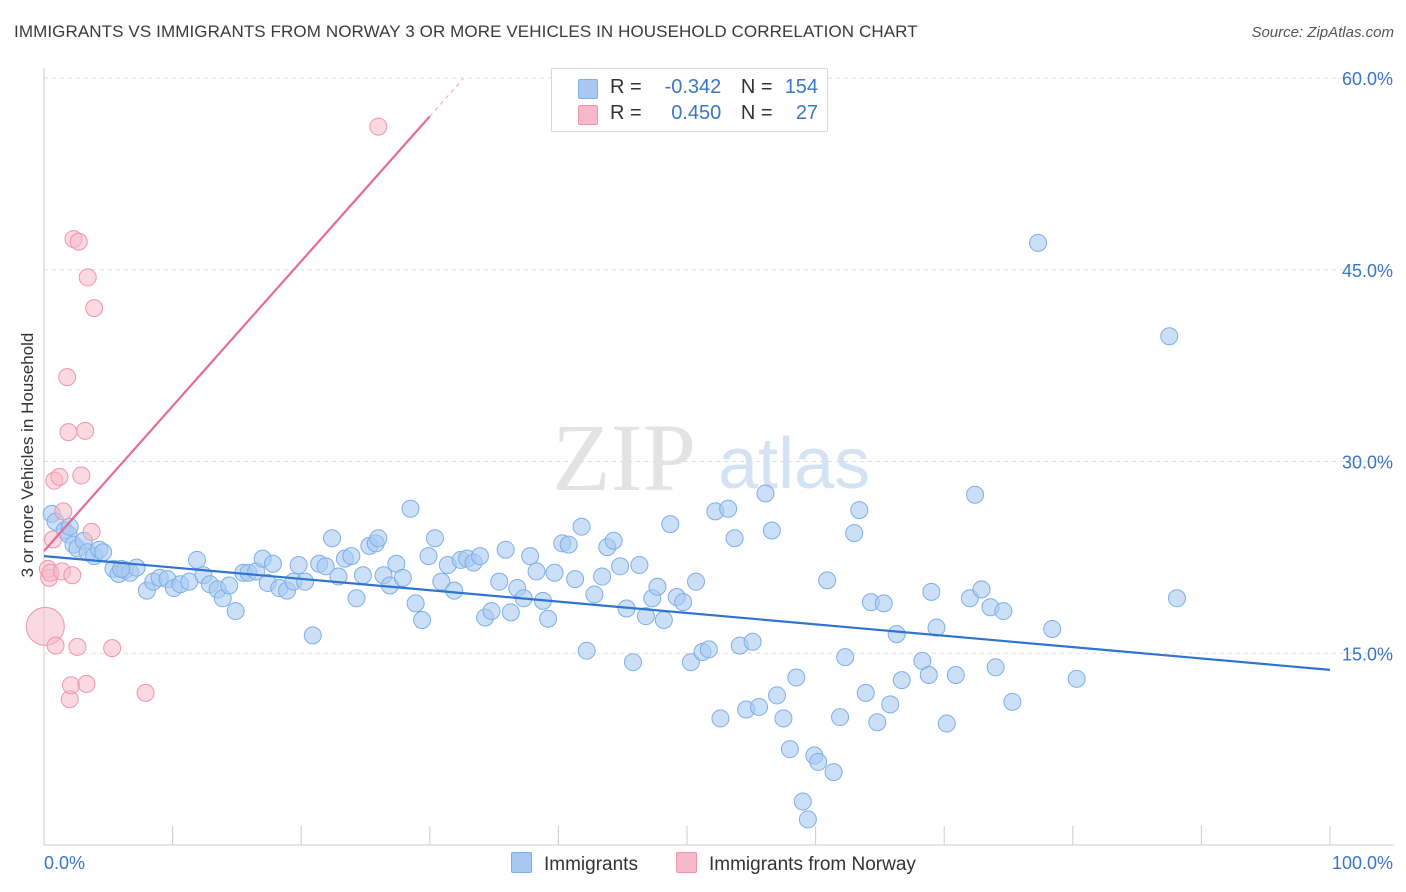  I want to click on legend-swatch-immigrants, so click(588, 89).